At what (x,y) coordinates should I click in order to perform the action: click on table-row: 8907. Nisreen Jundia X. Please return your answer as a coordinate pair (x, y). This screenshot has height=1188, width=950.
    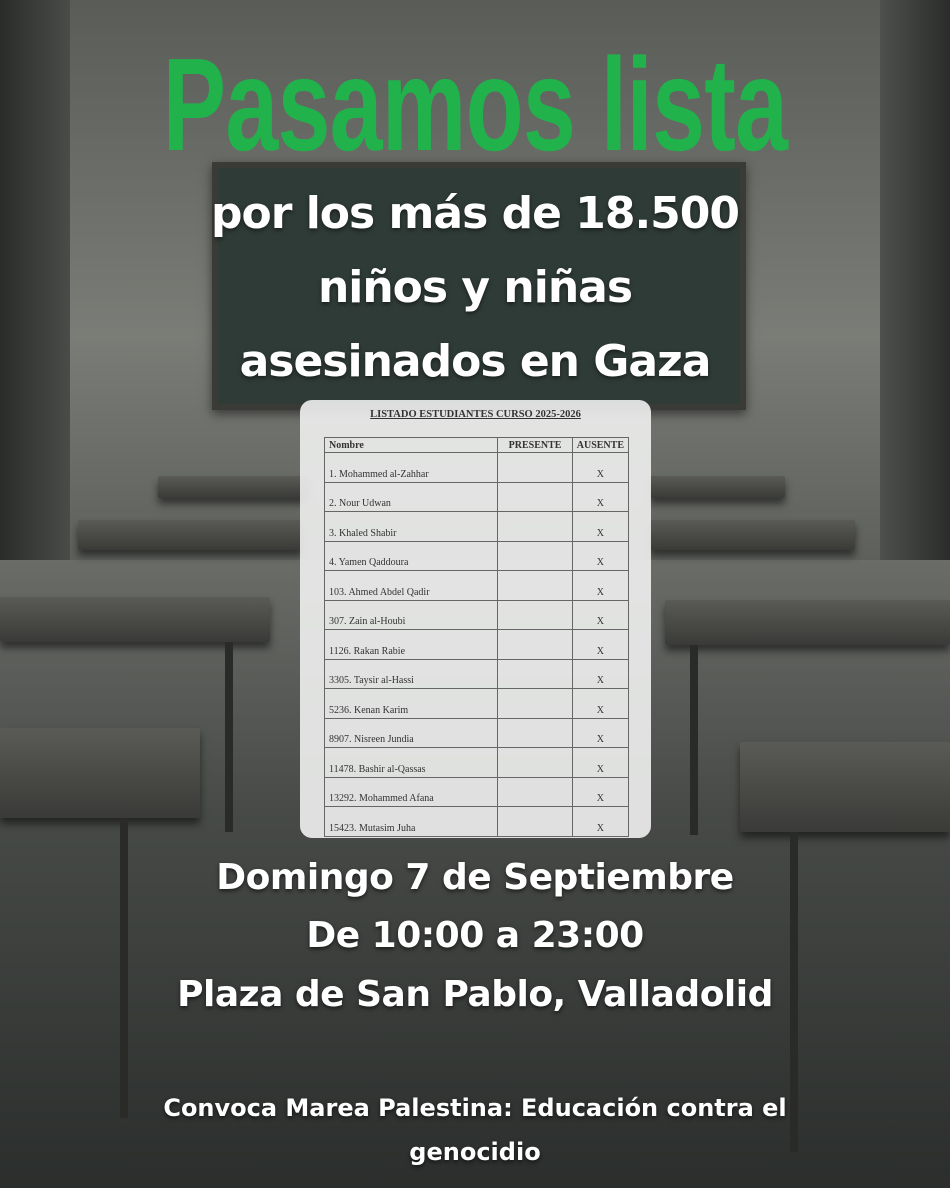
    Looking at the image, I should click on (476, 732).